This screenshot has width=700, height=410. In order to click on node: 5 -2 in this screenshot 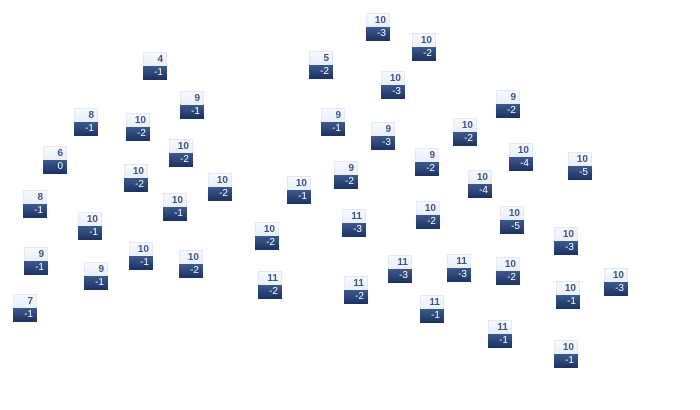, I will do `click(321, 65)`.